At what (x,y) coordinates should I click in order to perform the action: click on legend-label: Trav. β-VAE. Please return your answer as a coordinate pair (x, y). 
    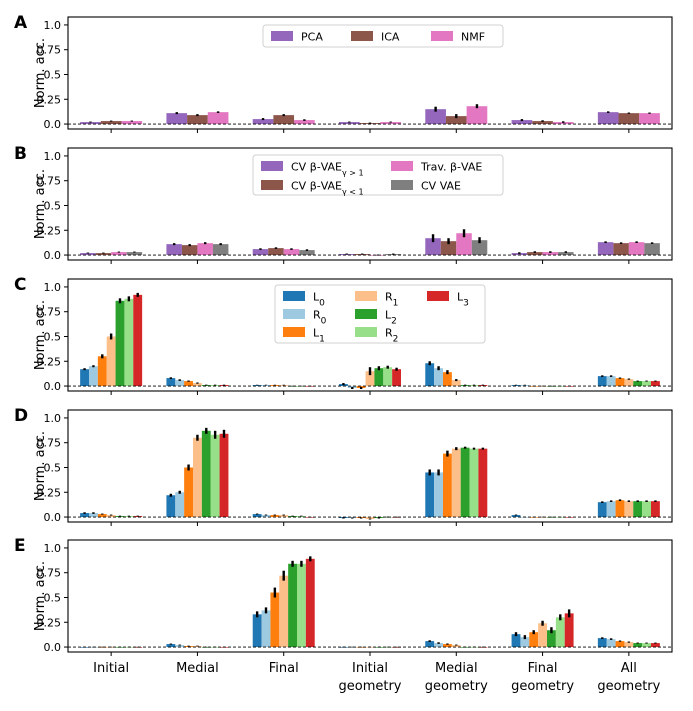
    Looking at the image, I should click on (451, 167).